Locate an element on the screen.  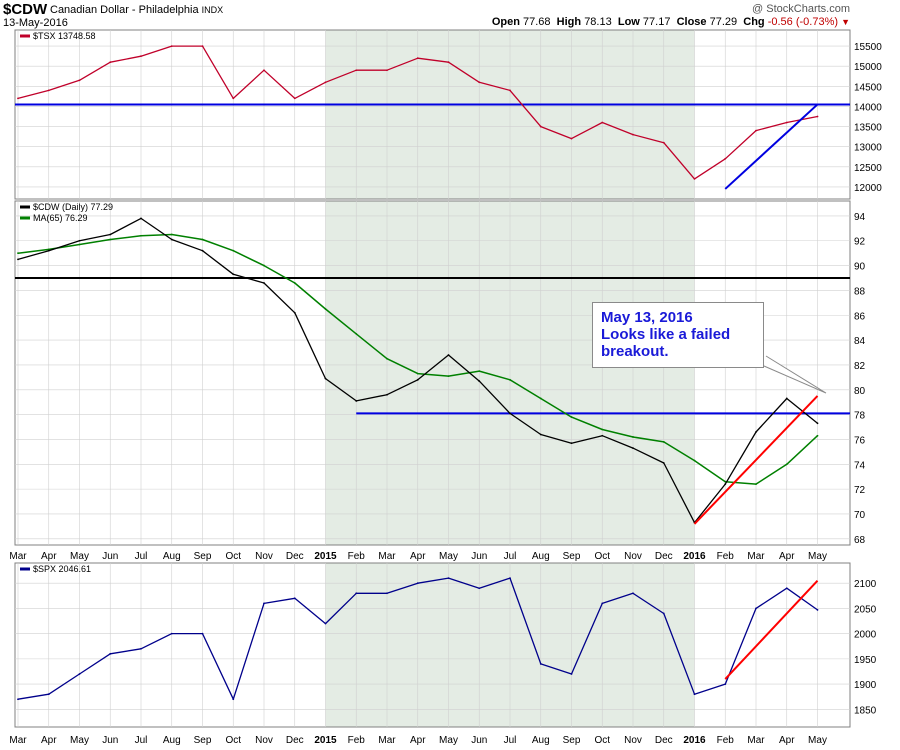
month-label-1-12: Mar is located at coordinates (387, 740).